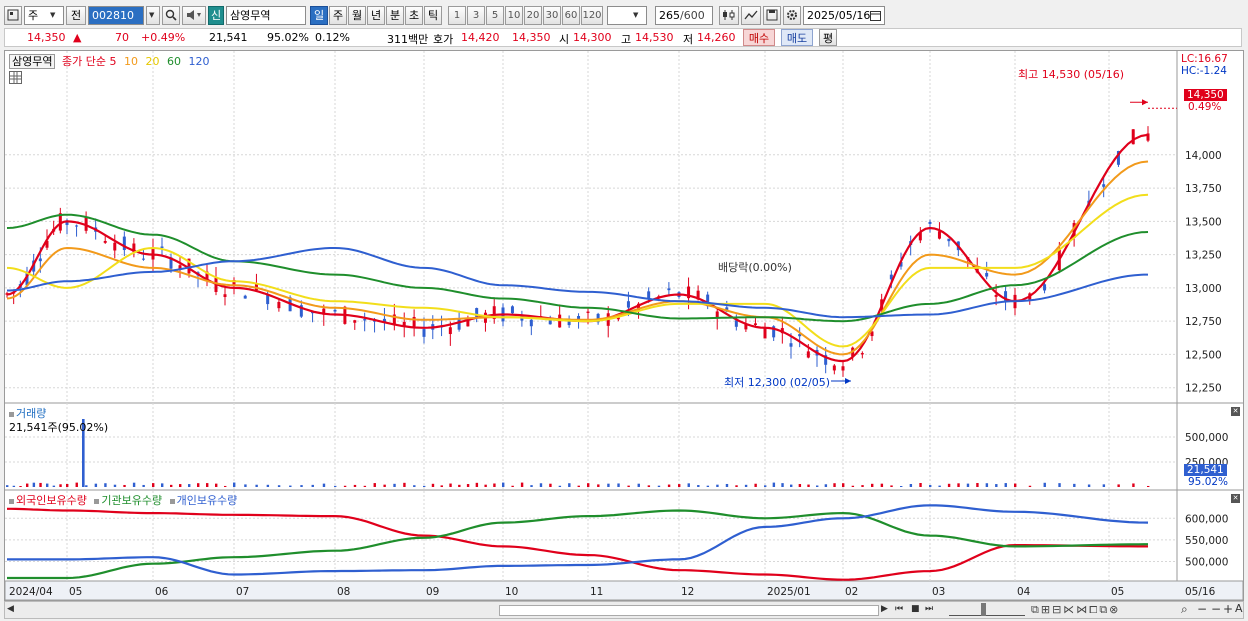  Describe the element at coordinates (592, 15) in the screenshot. I see `interval-120: 120` at that location.